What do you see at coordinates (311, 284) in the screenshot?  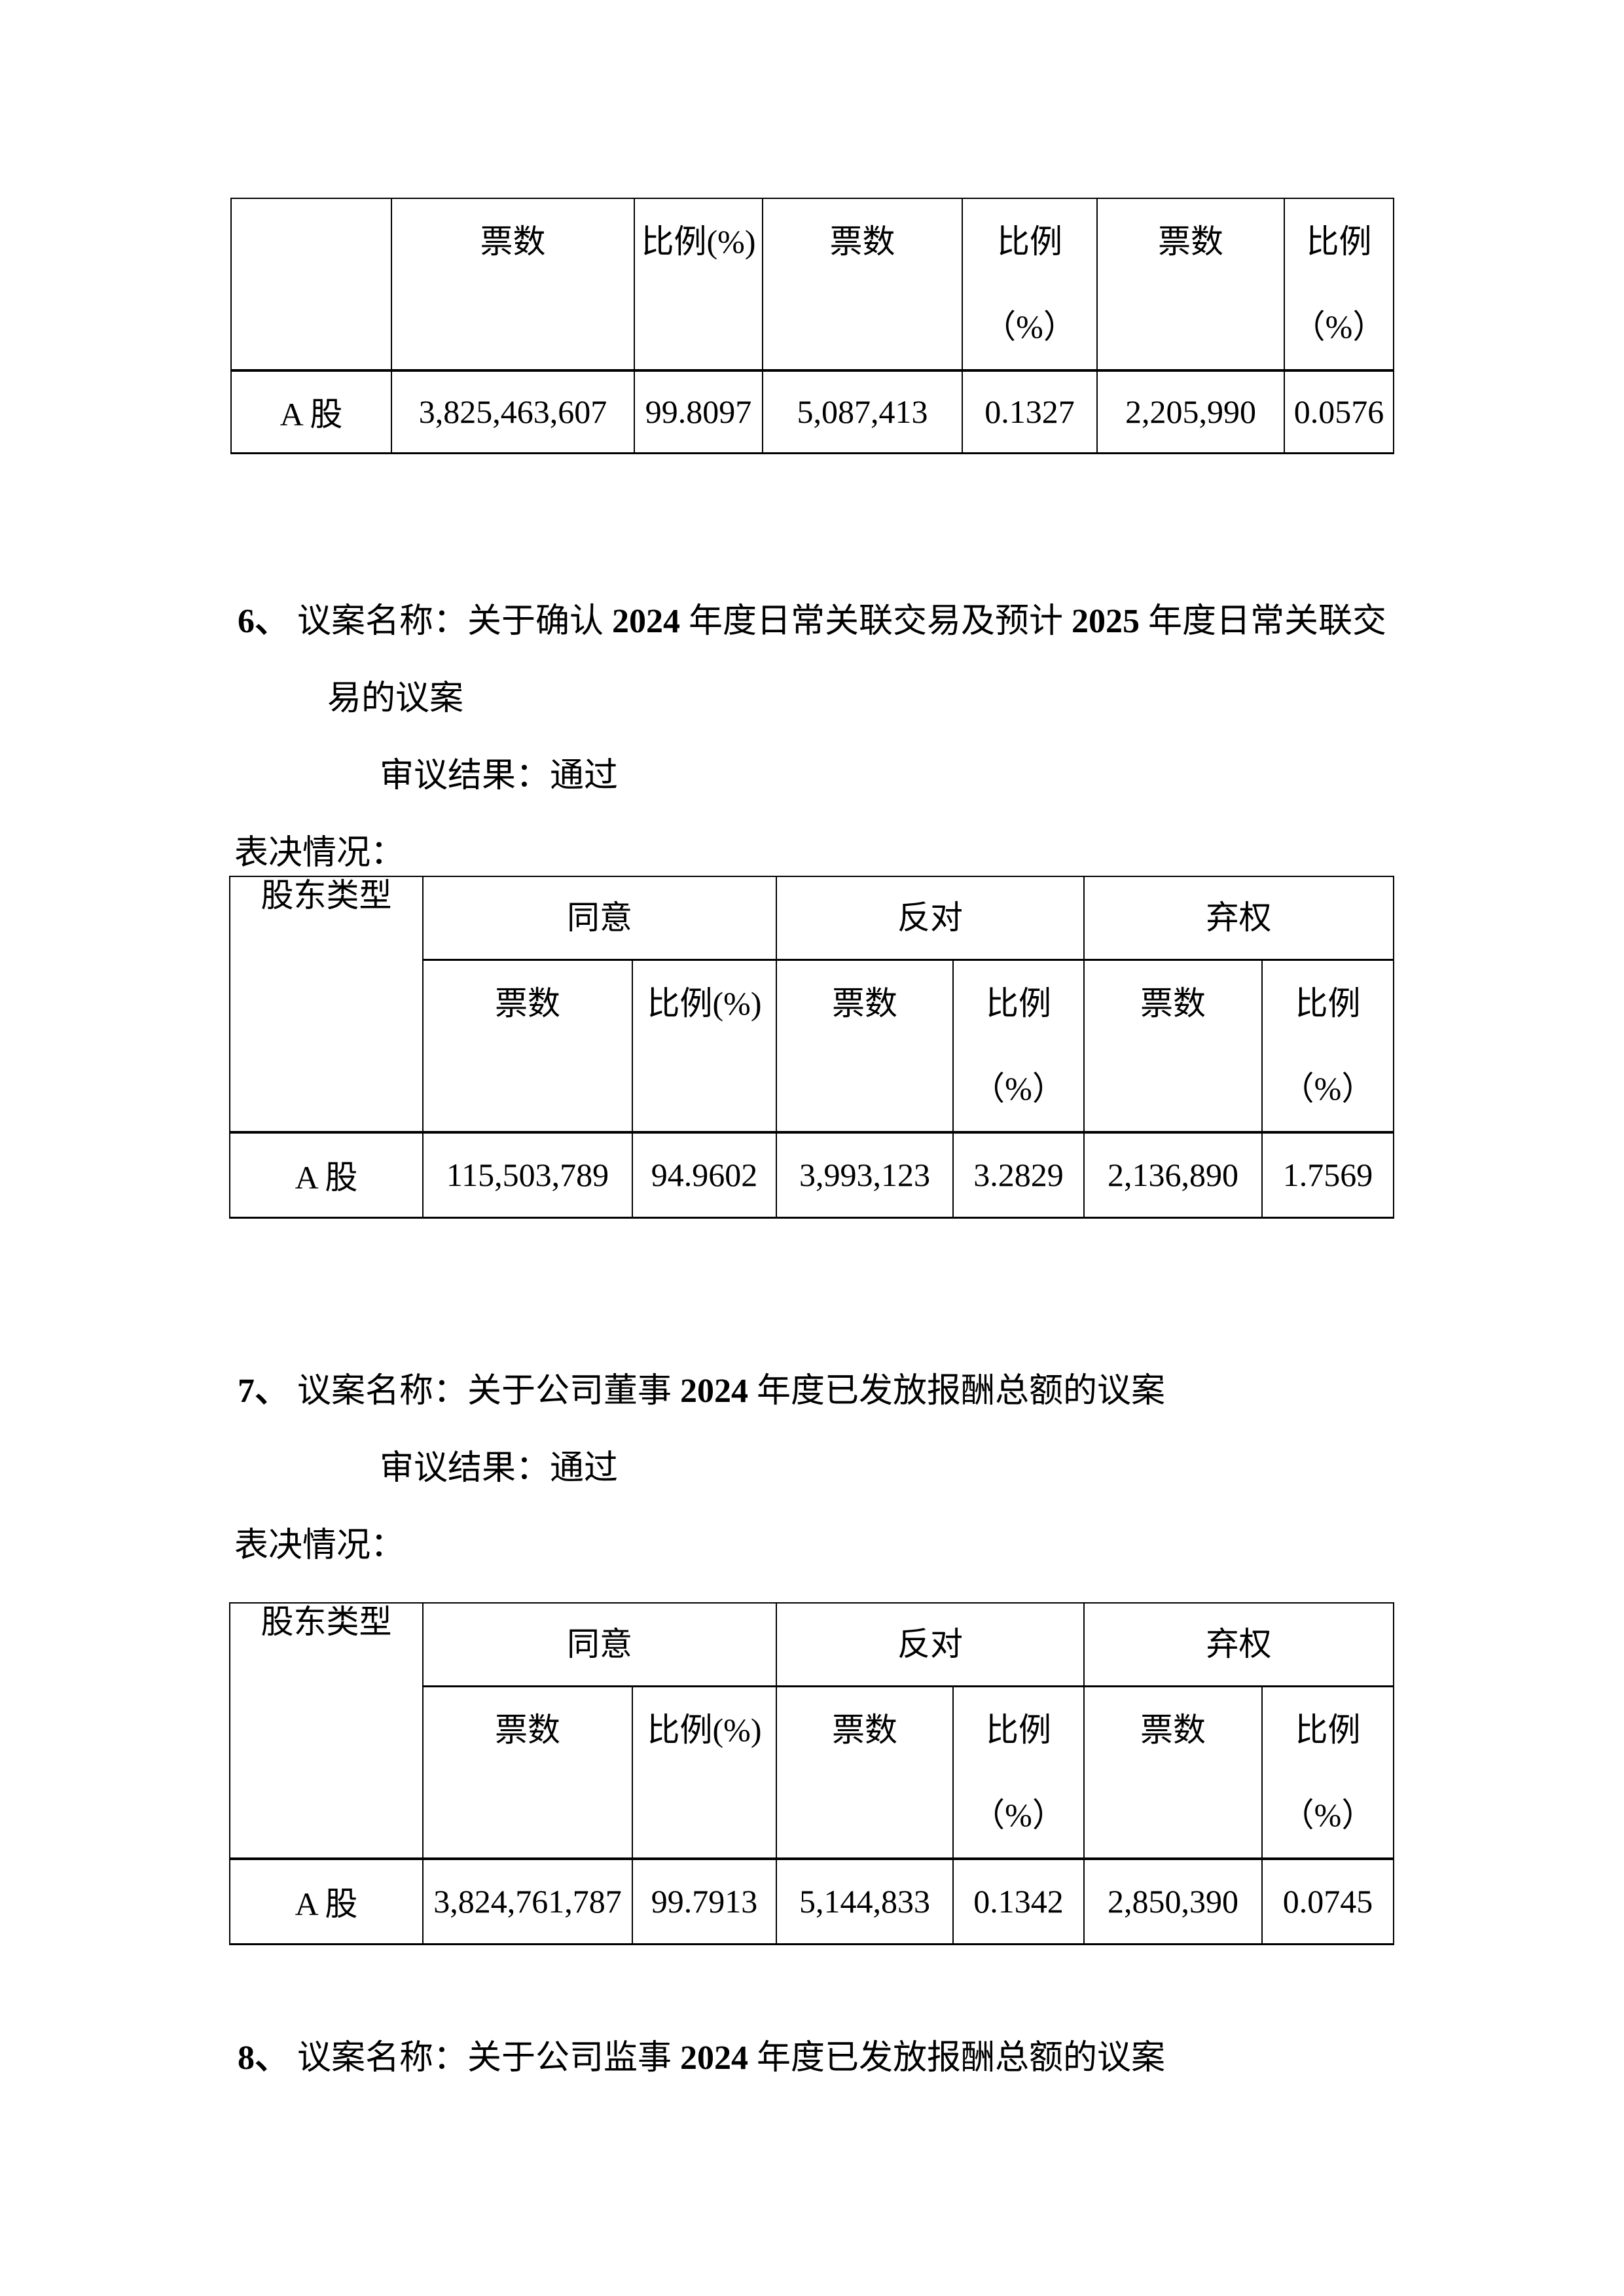 I see `empty-header-cell` at bounding box center [311, 284].